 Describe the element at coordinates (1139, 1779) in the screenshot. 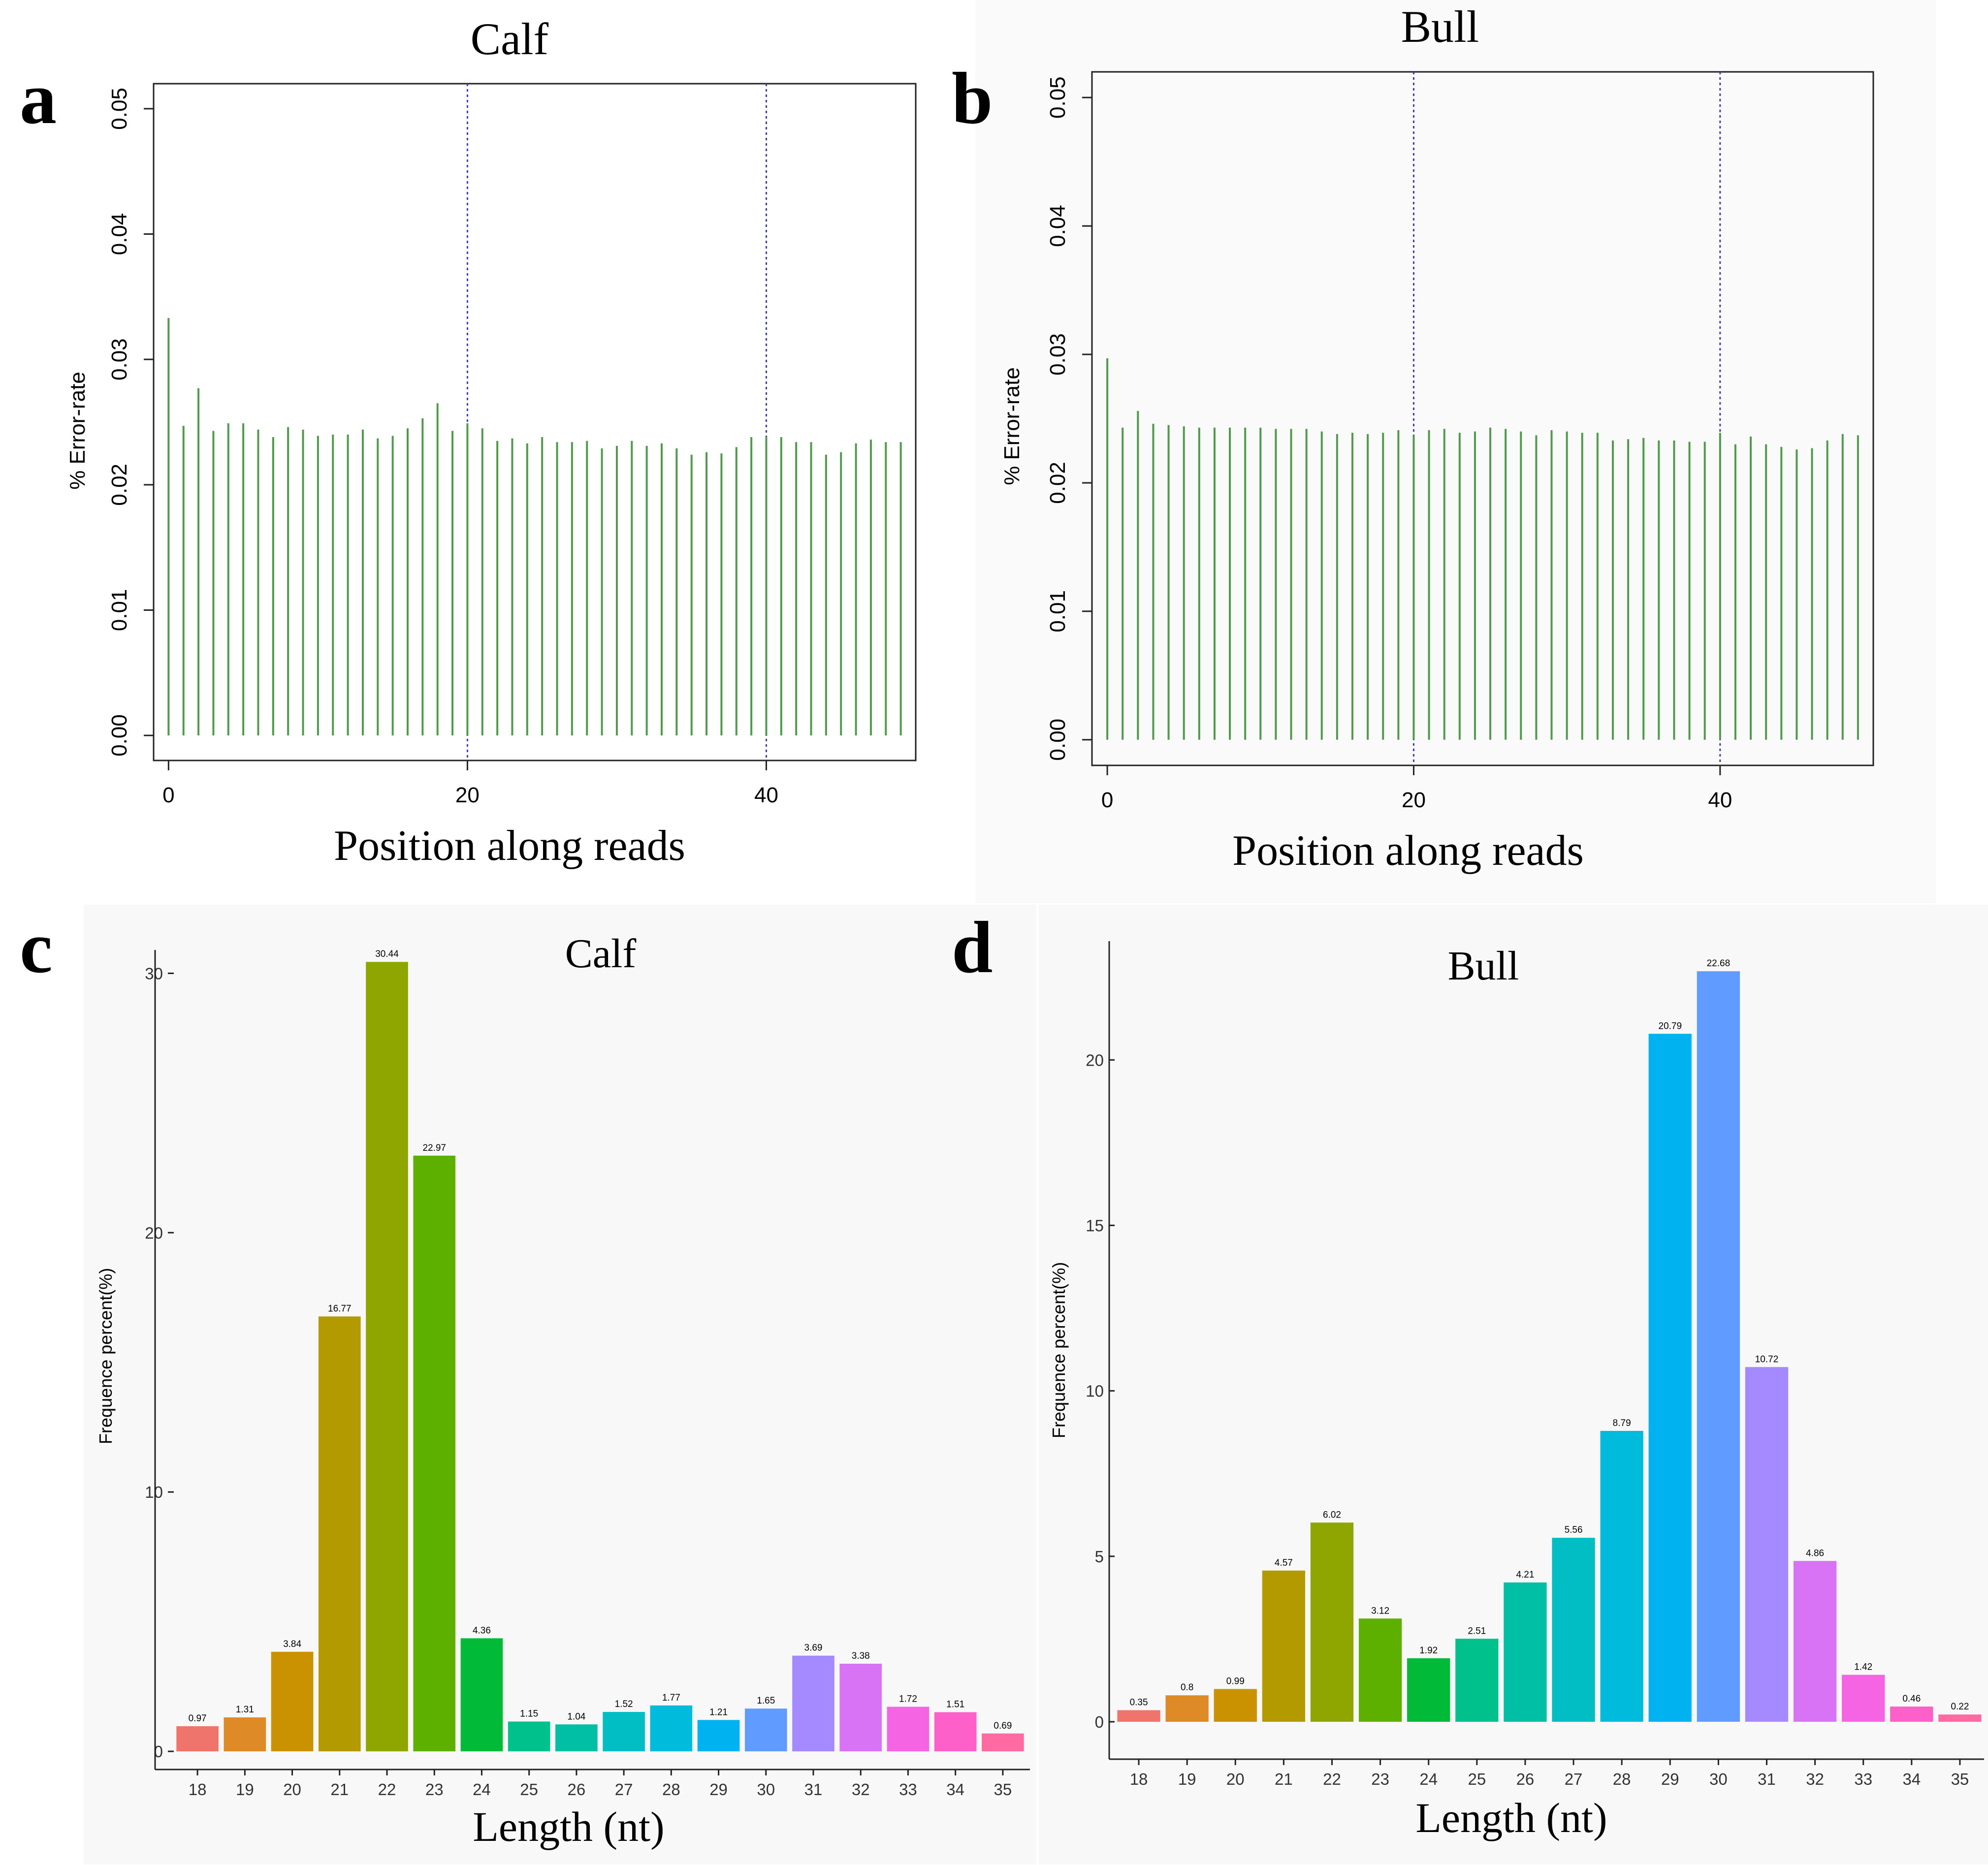

I see `panel-d-x-tick-label: 18` at that location.